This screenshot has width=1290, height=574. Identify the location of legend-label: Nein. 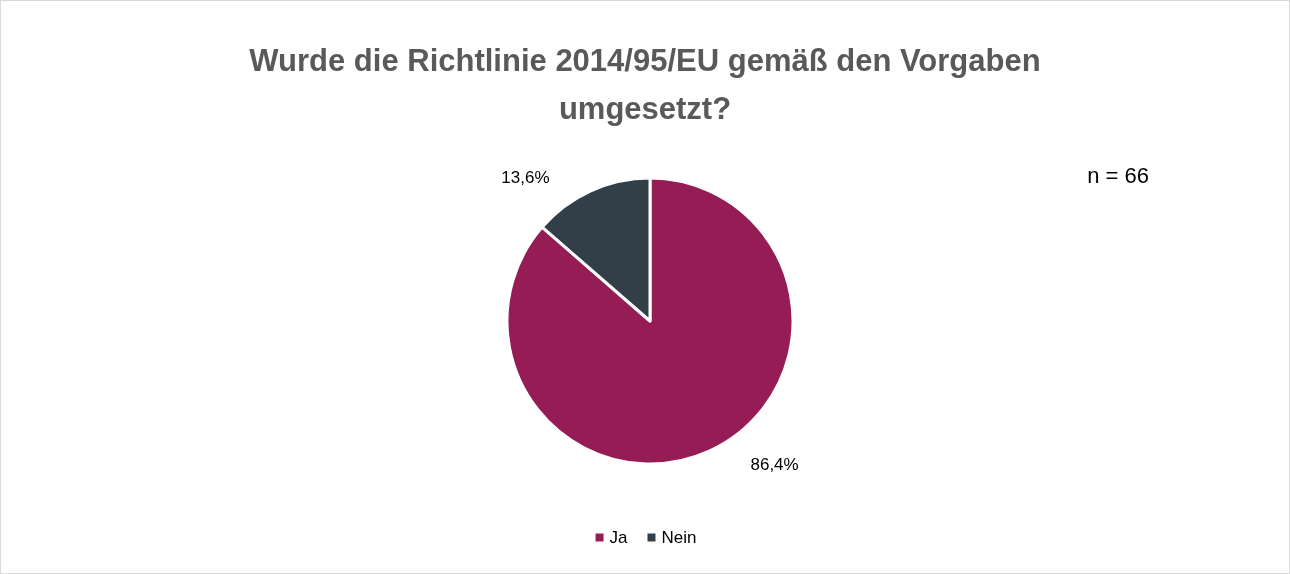
(679, 537).